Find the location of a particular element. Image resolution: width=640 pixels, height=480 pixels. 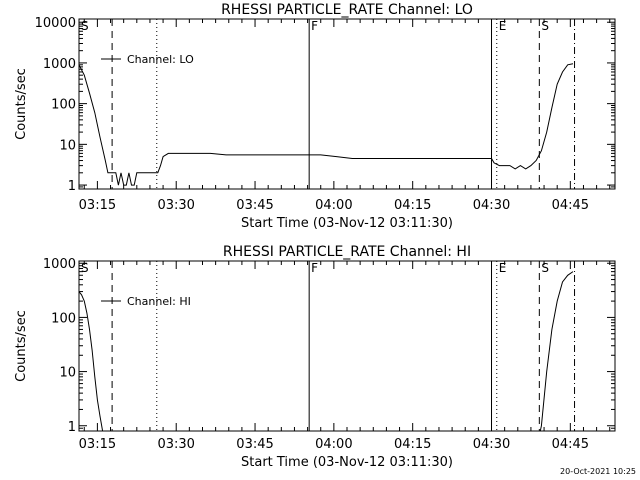

chart-title: RHESSI PARTICLE_RATE Channel: HI is located at coordinates (347, 252).